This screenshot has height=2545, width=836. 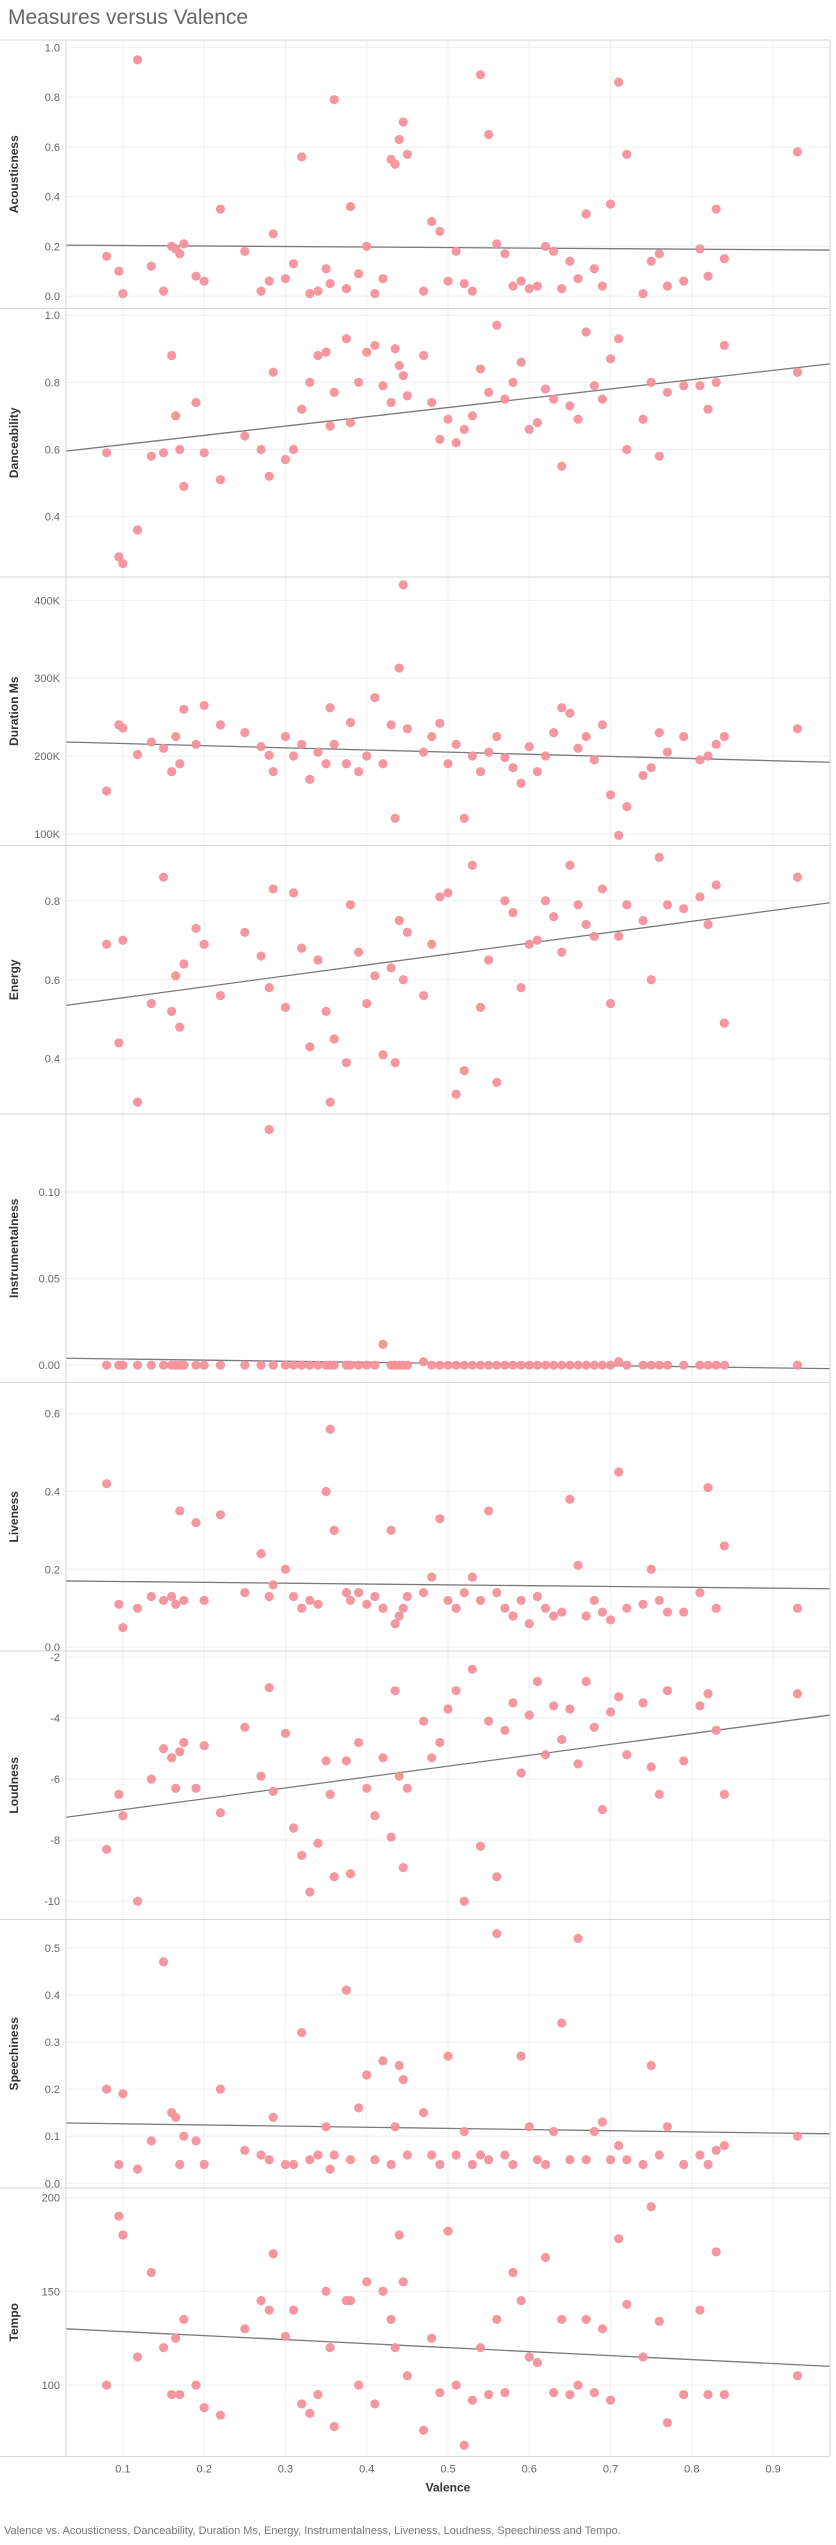 I want to click on y-tick-label: 0.3, so click(x=52, y=2043).